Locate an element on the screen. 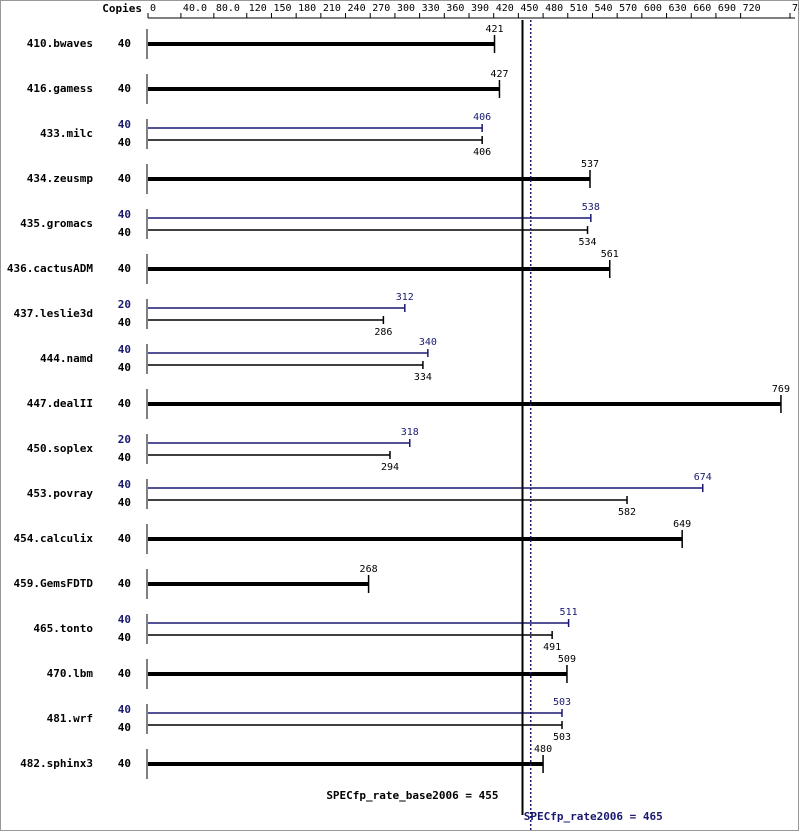  benchmark-name: 444.namd is located at coordinates (66, 358).